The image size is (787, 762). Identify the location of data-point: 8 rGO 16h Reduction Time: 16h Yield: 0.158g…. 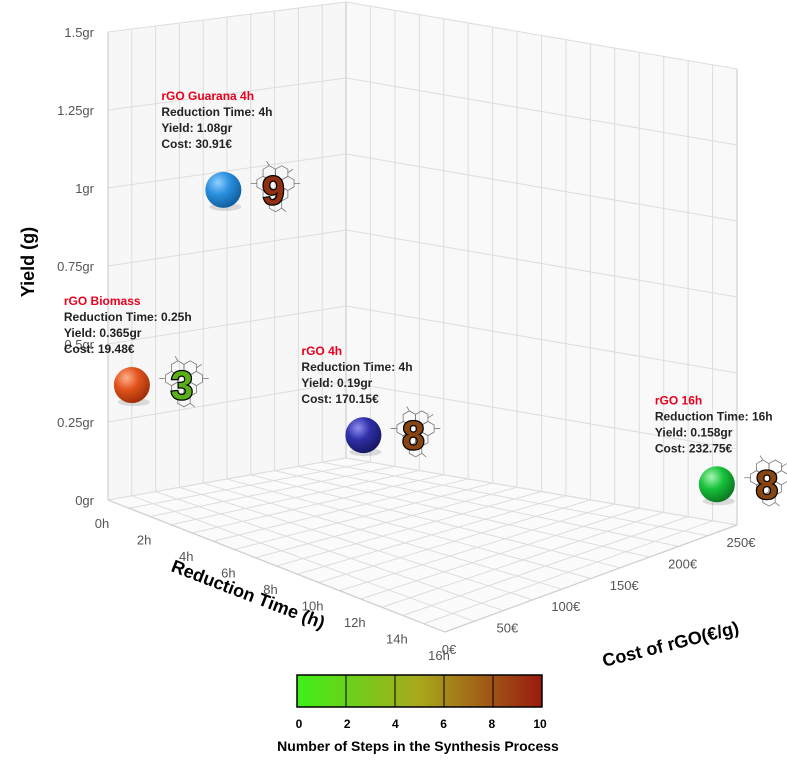
(721, 451).